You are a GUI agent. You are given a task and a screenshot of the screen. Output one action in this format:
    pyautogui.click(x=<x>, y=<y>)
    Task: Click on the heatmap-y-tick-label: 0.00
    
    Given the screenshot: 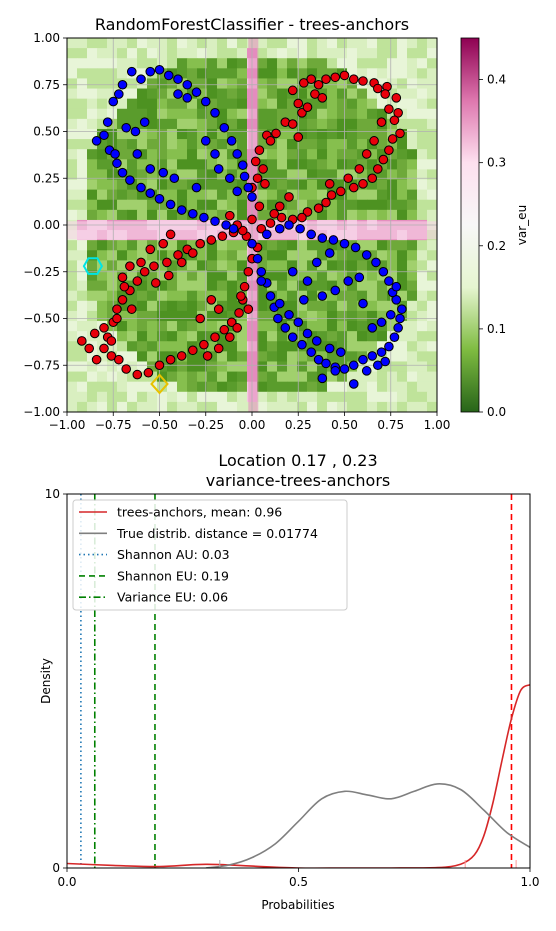 What is the action you would take?
    pyautogui.click(x=46, y=225)
    